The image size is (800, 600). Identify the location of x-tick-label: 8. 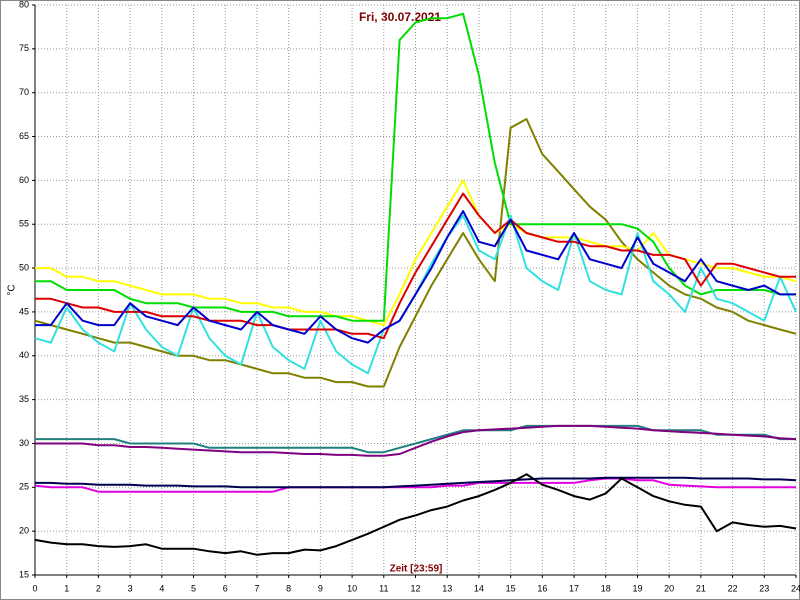
(288, 588).